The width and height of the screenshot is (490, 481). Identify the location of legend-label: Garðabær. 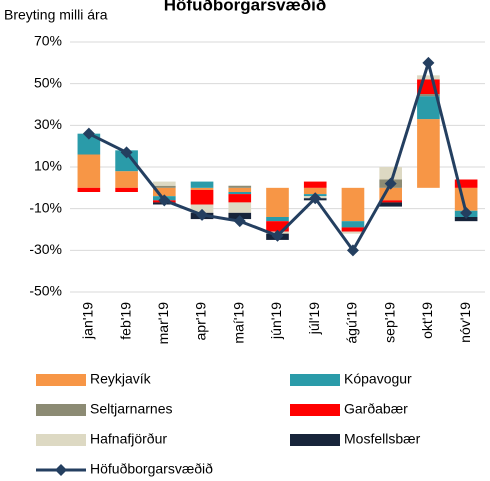
(376, 409).